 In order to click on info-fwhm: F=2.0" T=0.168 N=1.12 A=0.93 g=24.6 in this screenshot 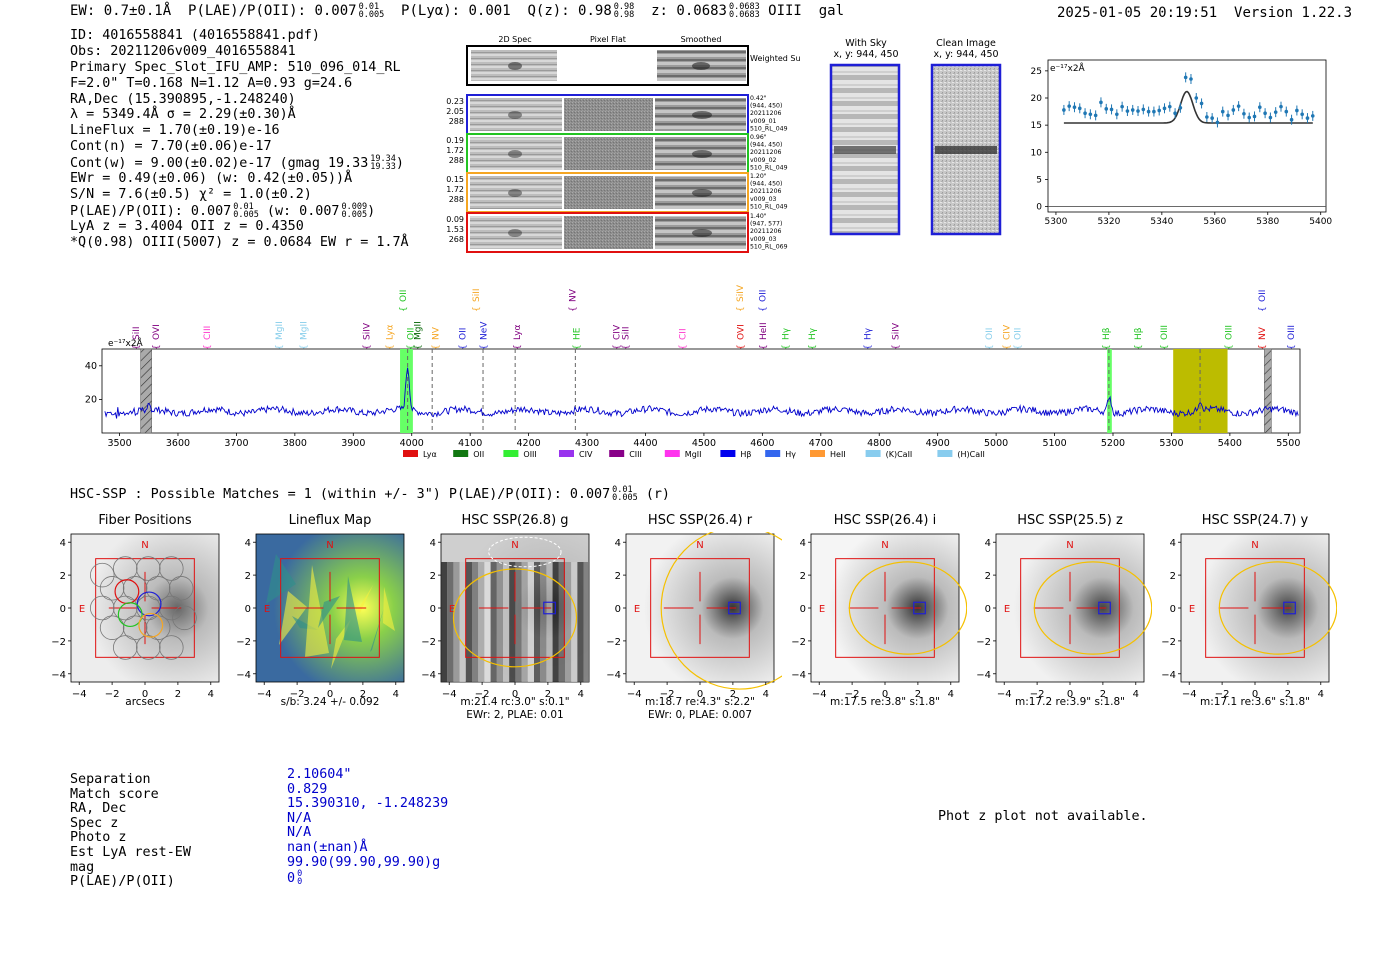, I will do `click(211, 83)`.